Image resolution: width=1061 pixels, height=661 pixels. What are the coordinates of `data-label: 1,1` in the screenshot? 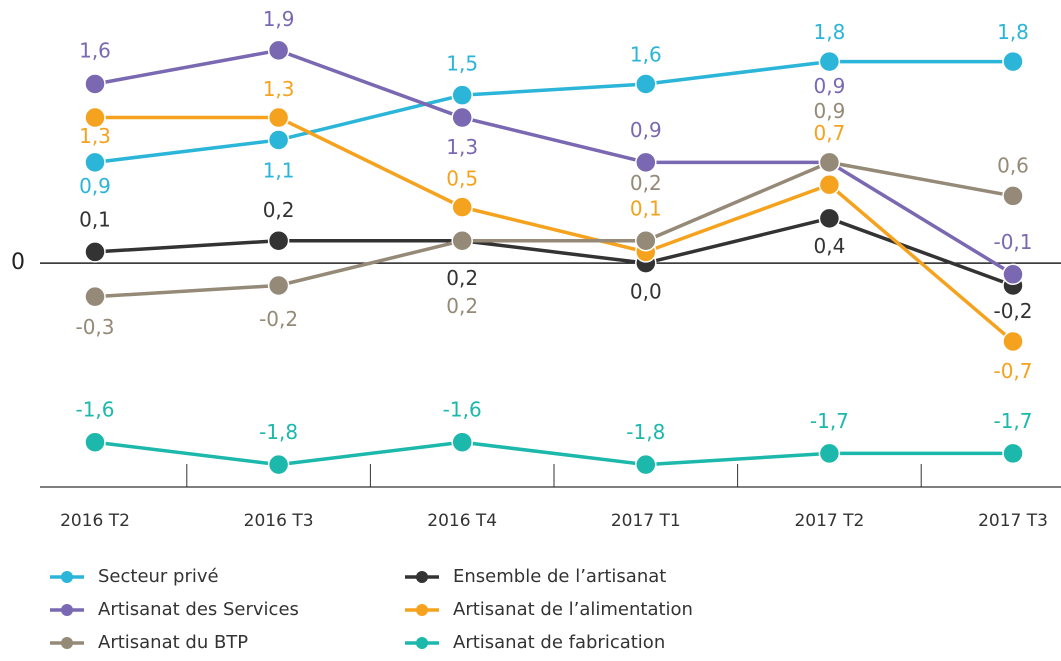 It's located at (279, 170).